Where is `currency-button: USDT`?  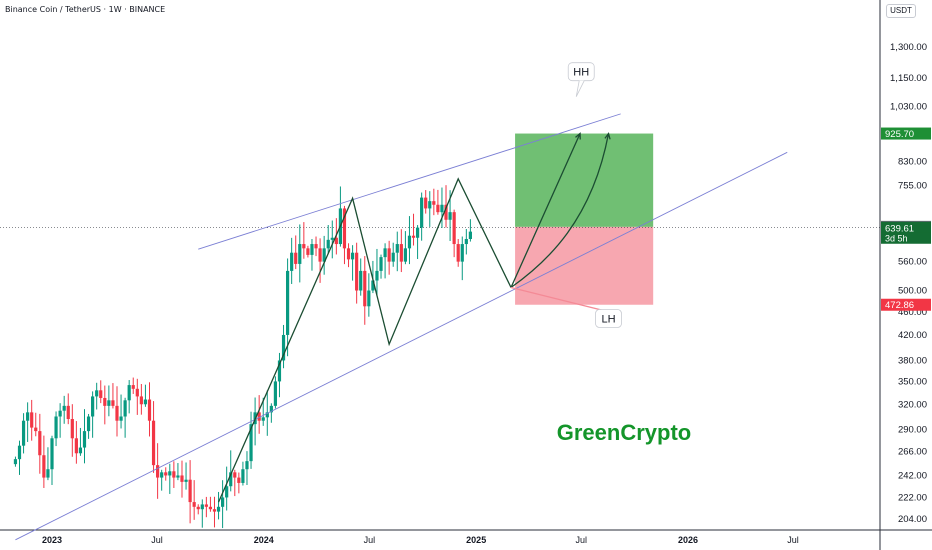 currency-button: USDT is located at coordinates (901, 11).